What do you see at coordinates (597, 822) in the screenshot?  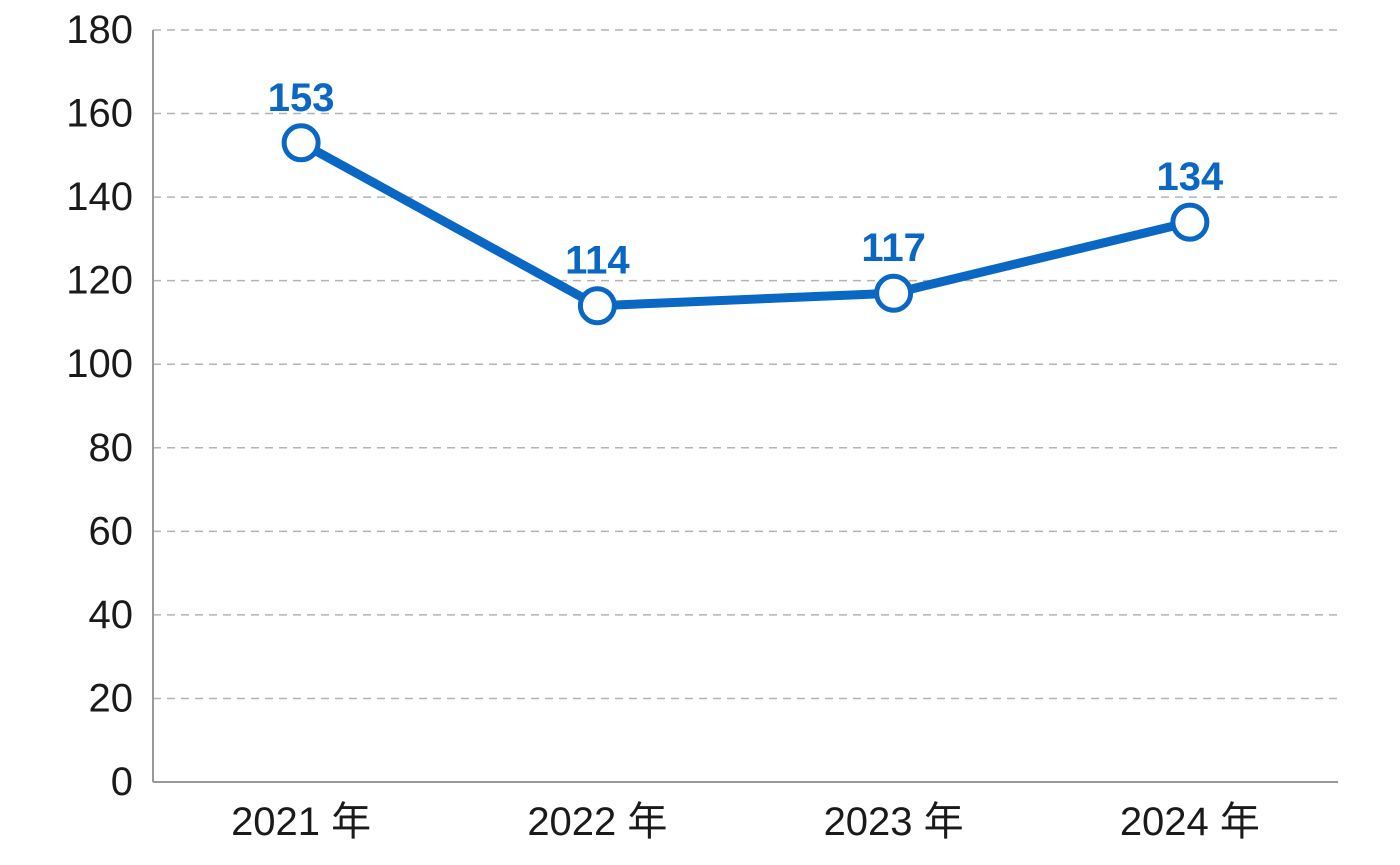 I see `x-tick-label: 2022 年` at bounding box center [597, 822].